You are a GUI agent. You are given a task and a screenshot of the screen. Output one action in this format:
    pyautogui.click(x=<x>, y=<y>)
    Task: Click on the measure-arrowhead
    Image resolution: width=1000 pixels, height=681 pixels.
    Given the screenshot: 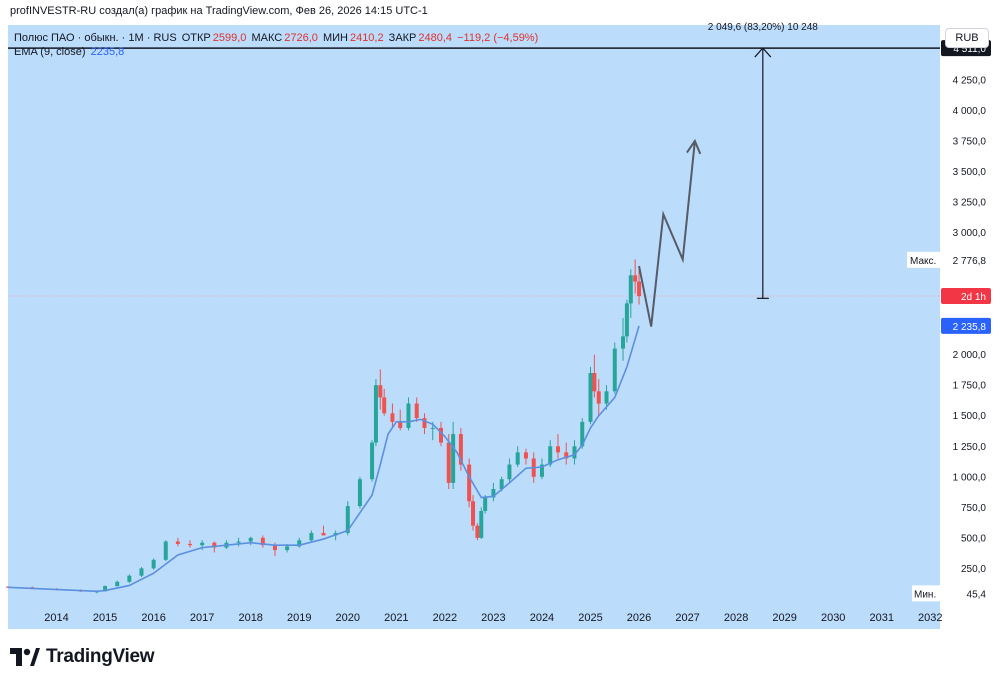 What is the action you would take?
    pyautogui.click(x=763, y=52)
    